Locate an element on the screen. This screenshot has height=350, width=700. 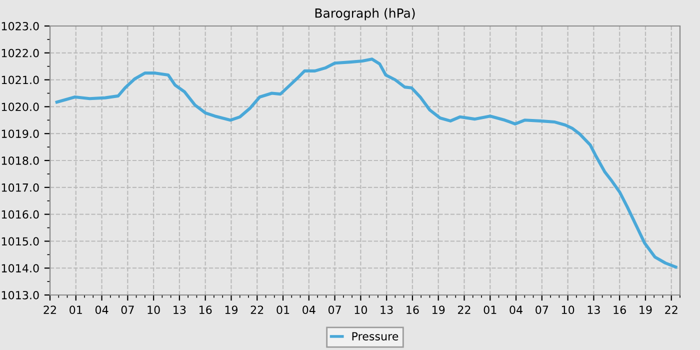
y-tick-label: 1020.0 is located at coordinates (20, 107).